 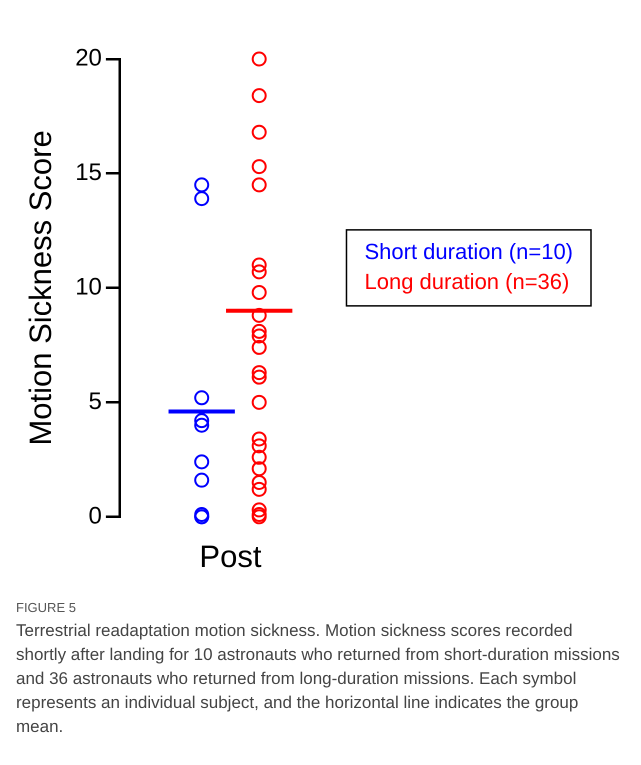 I want to click on caption: FIGURE 5, so click(x=46, y=607).